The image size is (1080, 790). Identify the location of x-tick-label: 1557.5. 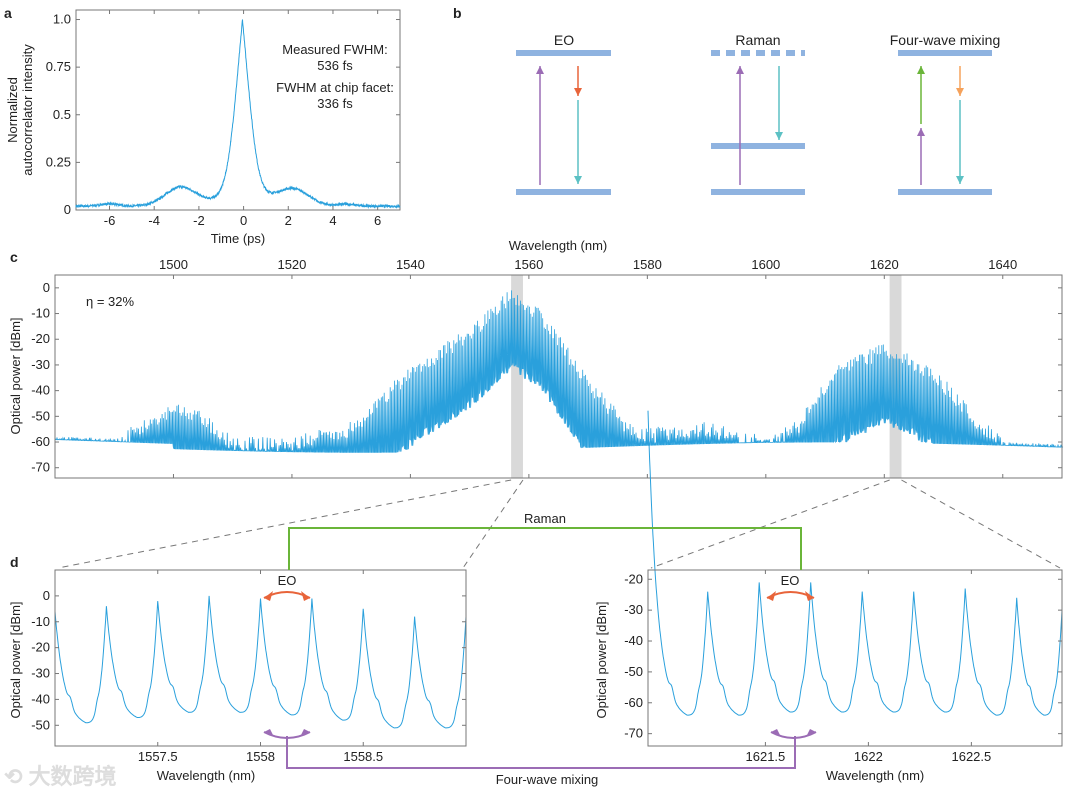
(158, 756).